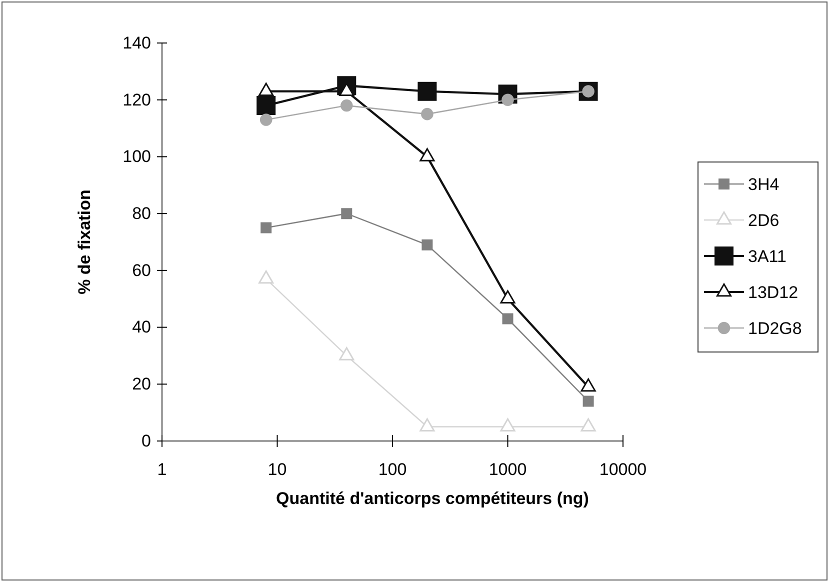 The width and height of the screenshot is (829, 582). What do you see at coordinates (136, 42) in the screenshot?
I see `y-tick-label: 140` at bounding box center [136, 42].